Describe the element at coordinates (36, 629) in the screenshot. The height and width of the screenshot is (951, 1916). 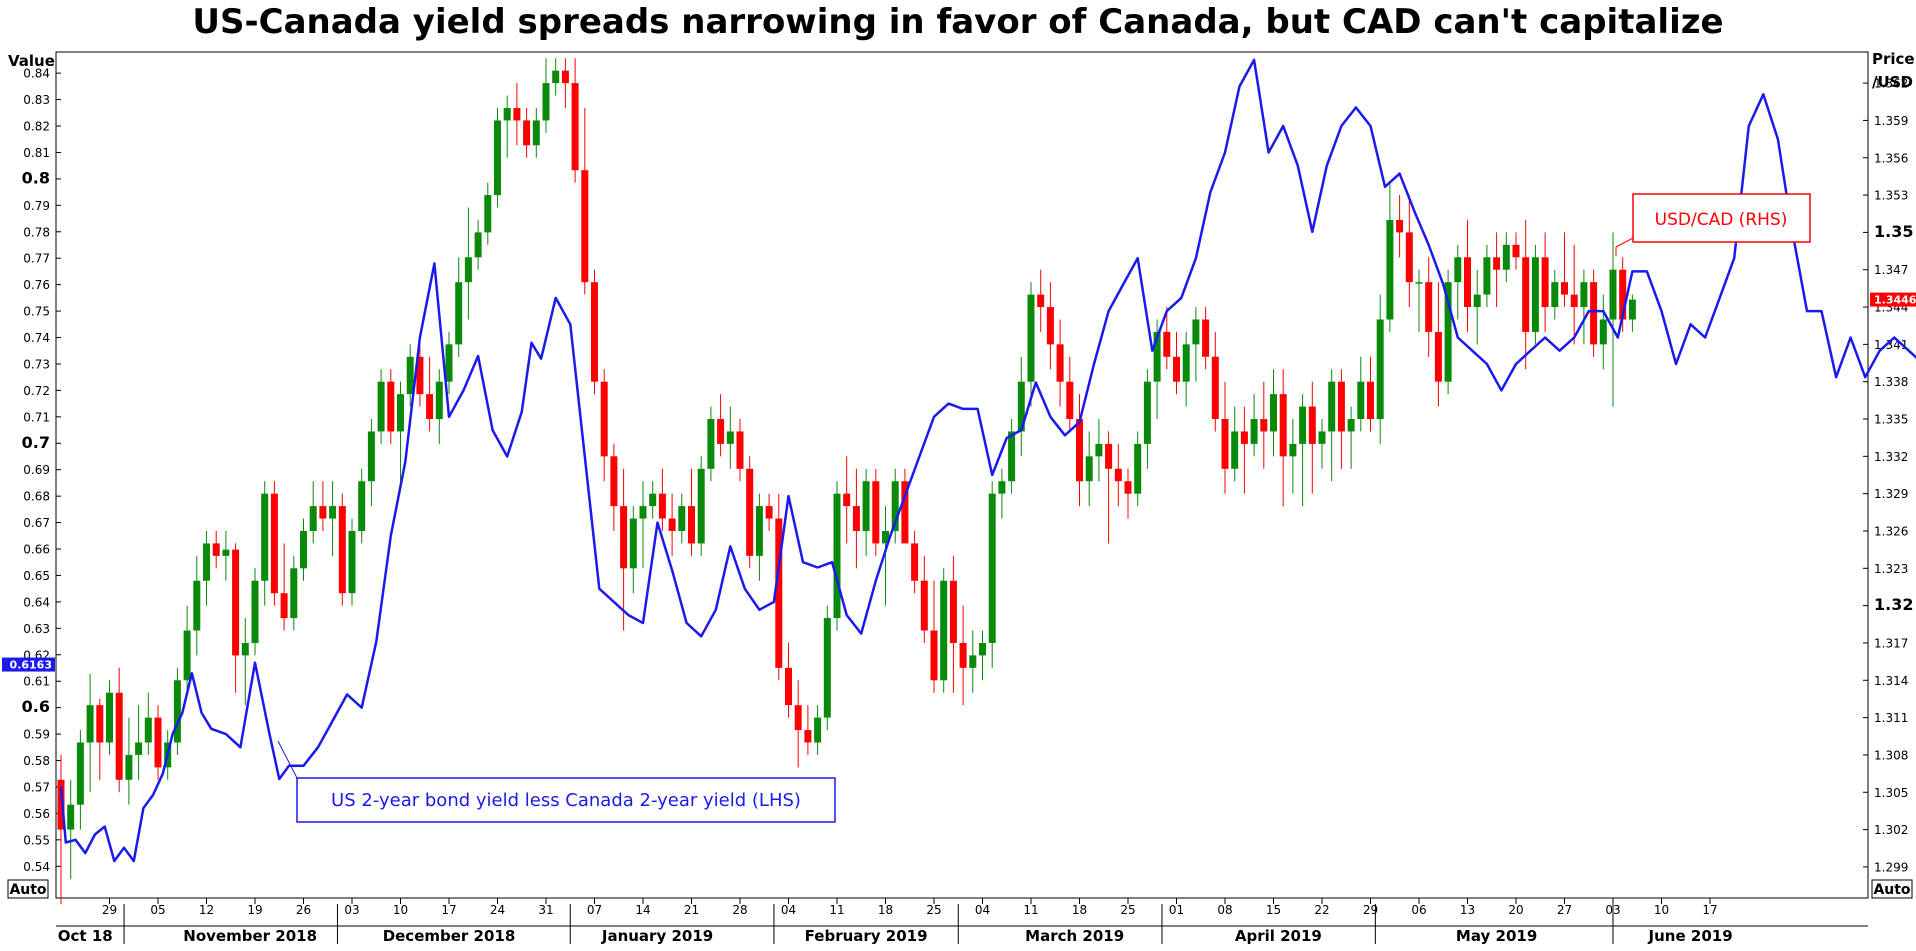
I see `left-tick-label: 0.63` at that location.